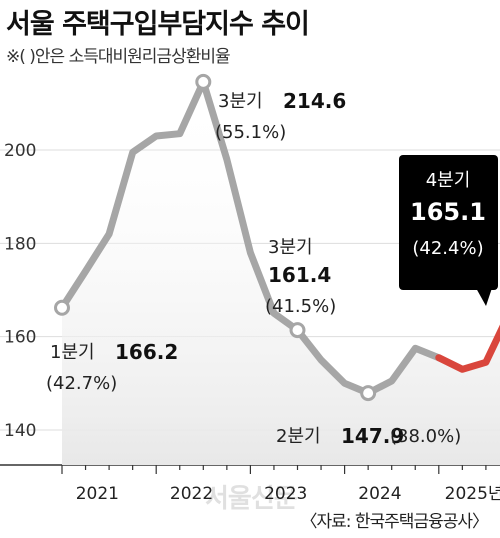  I want to click on callout-pointer, so click(484, 297).